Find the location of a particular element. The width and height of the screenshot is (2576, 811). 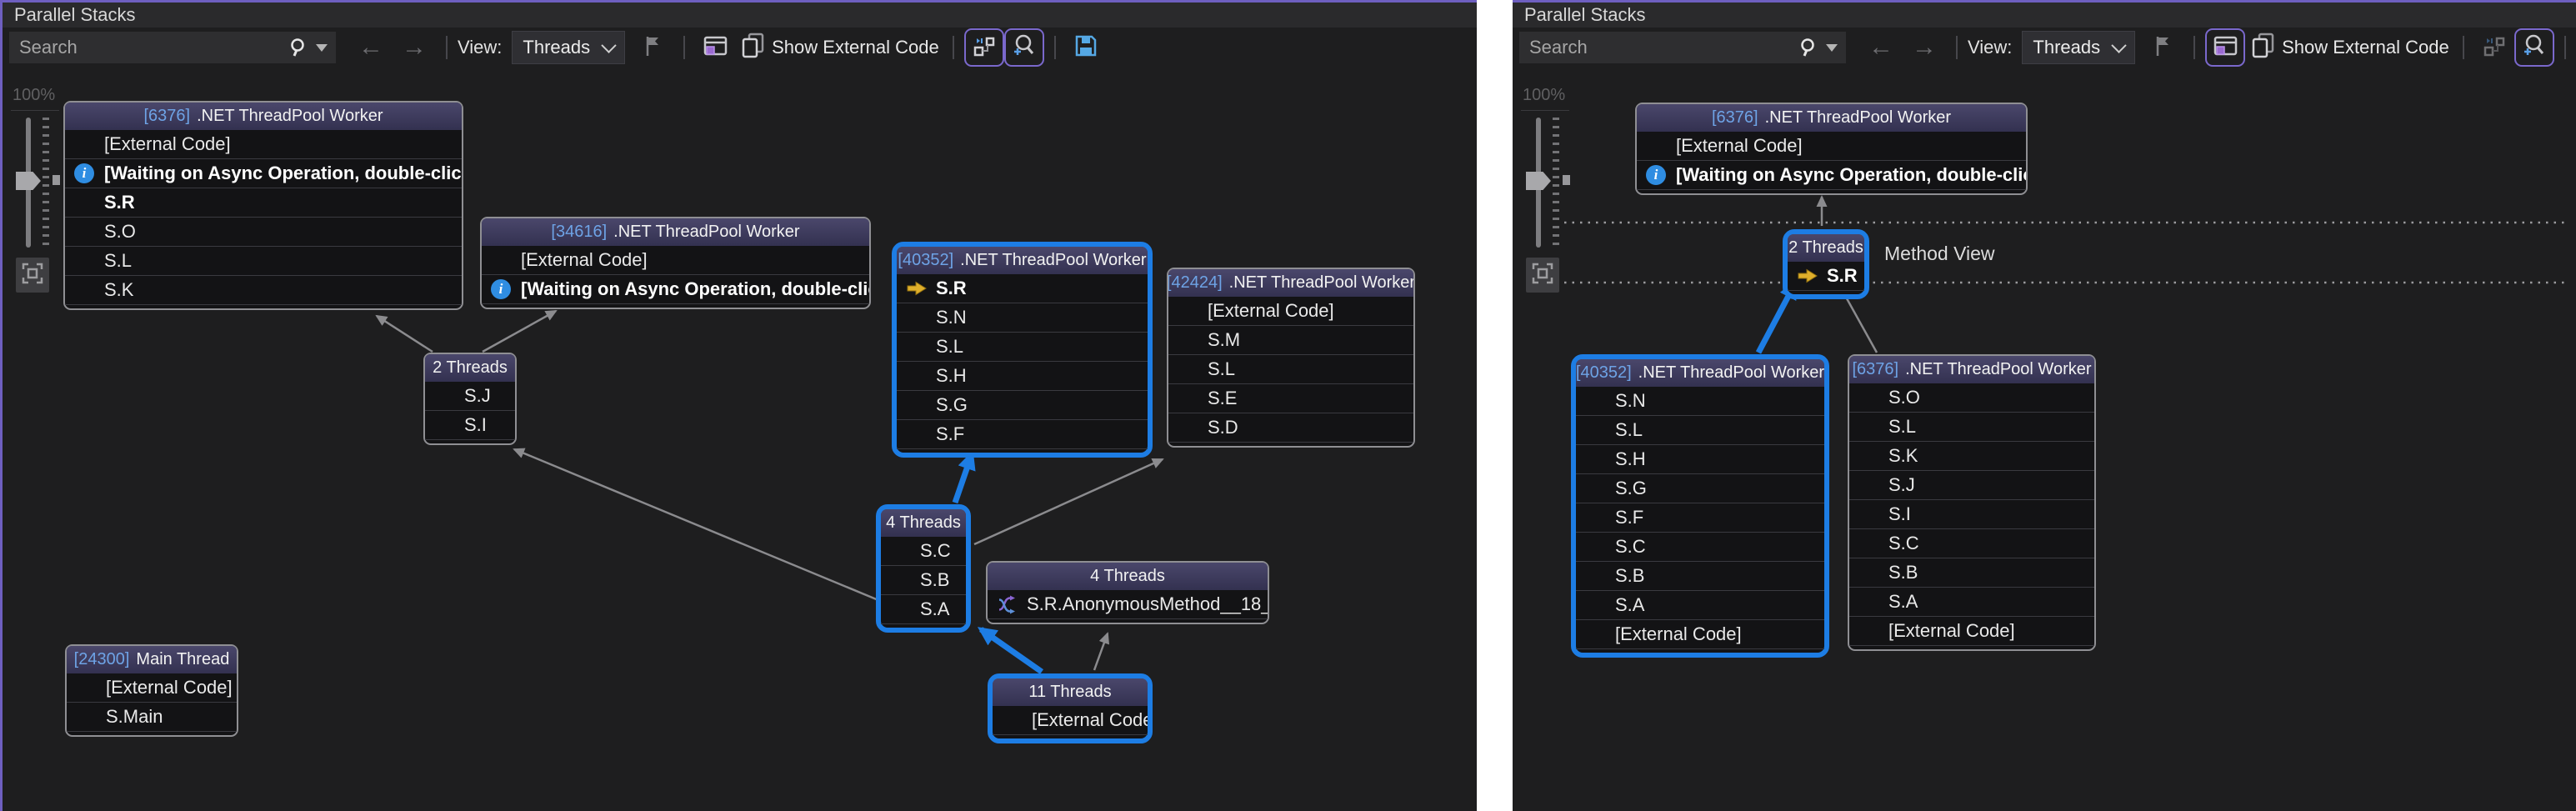

stack-frame-row: S.M is located at coordinates (1290, 340).